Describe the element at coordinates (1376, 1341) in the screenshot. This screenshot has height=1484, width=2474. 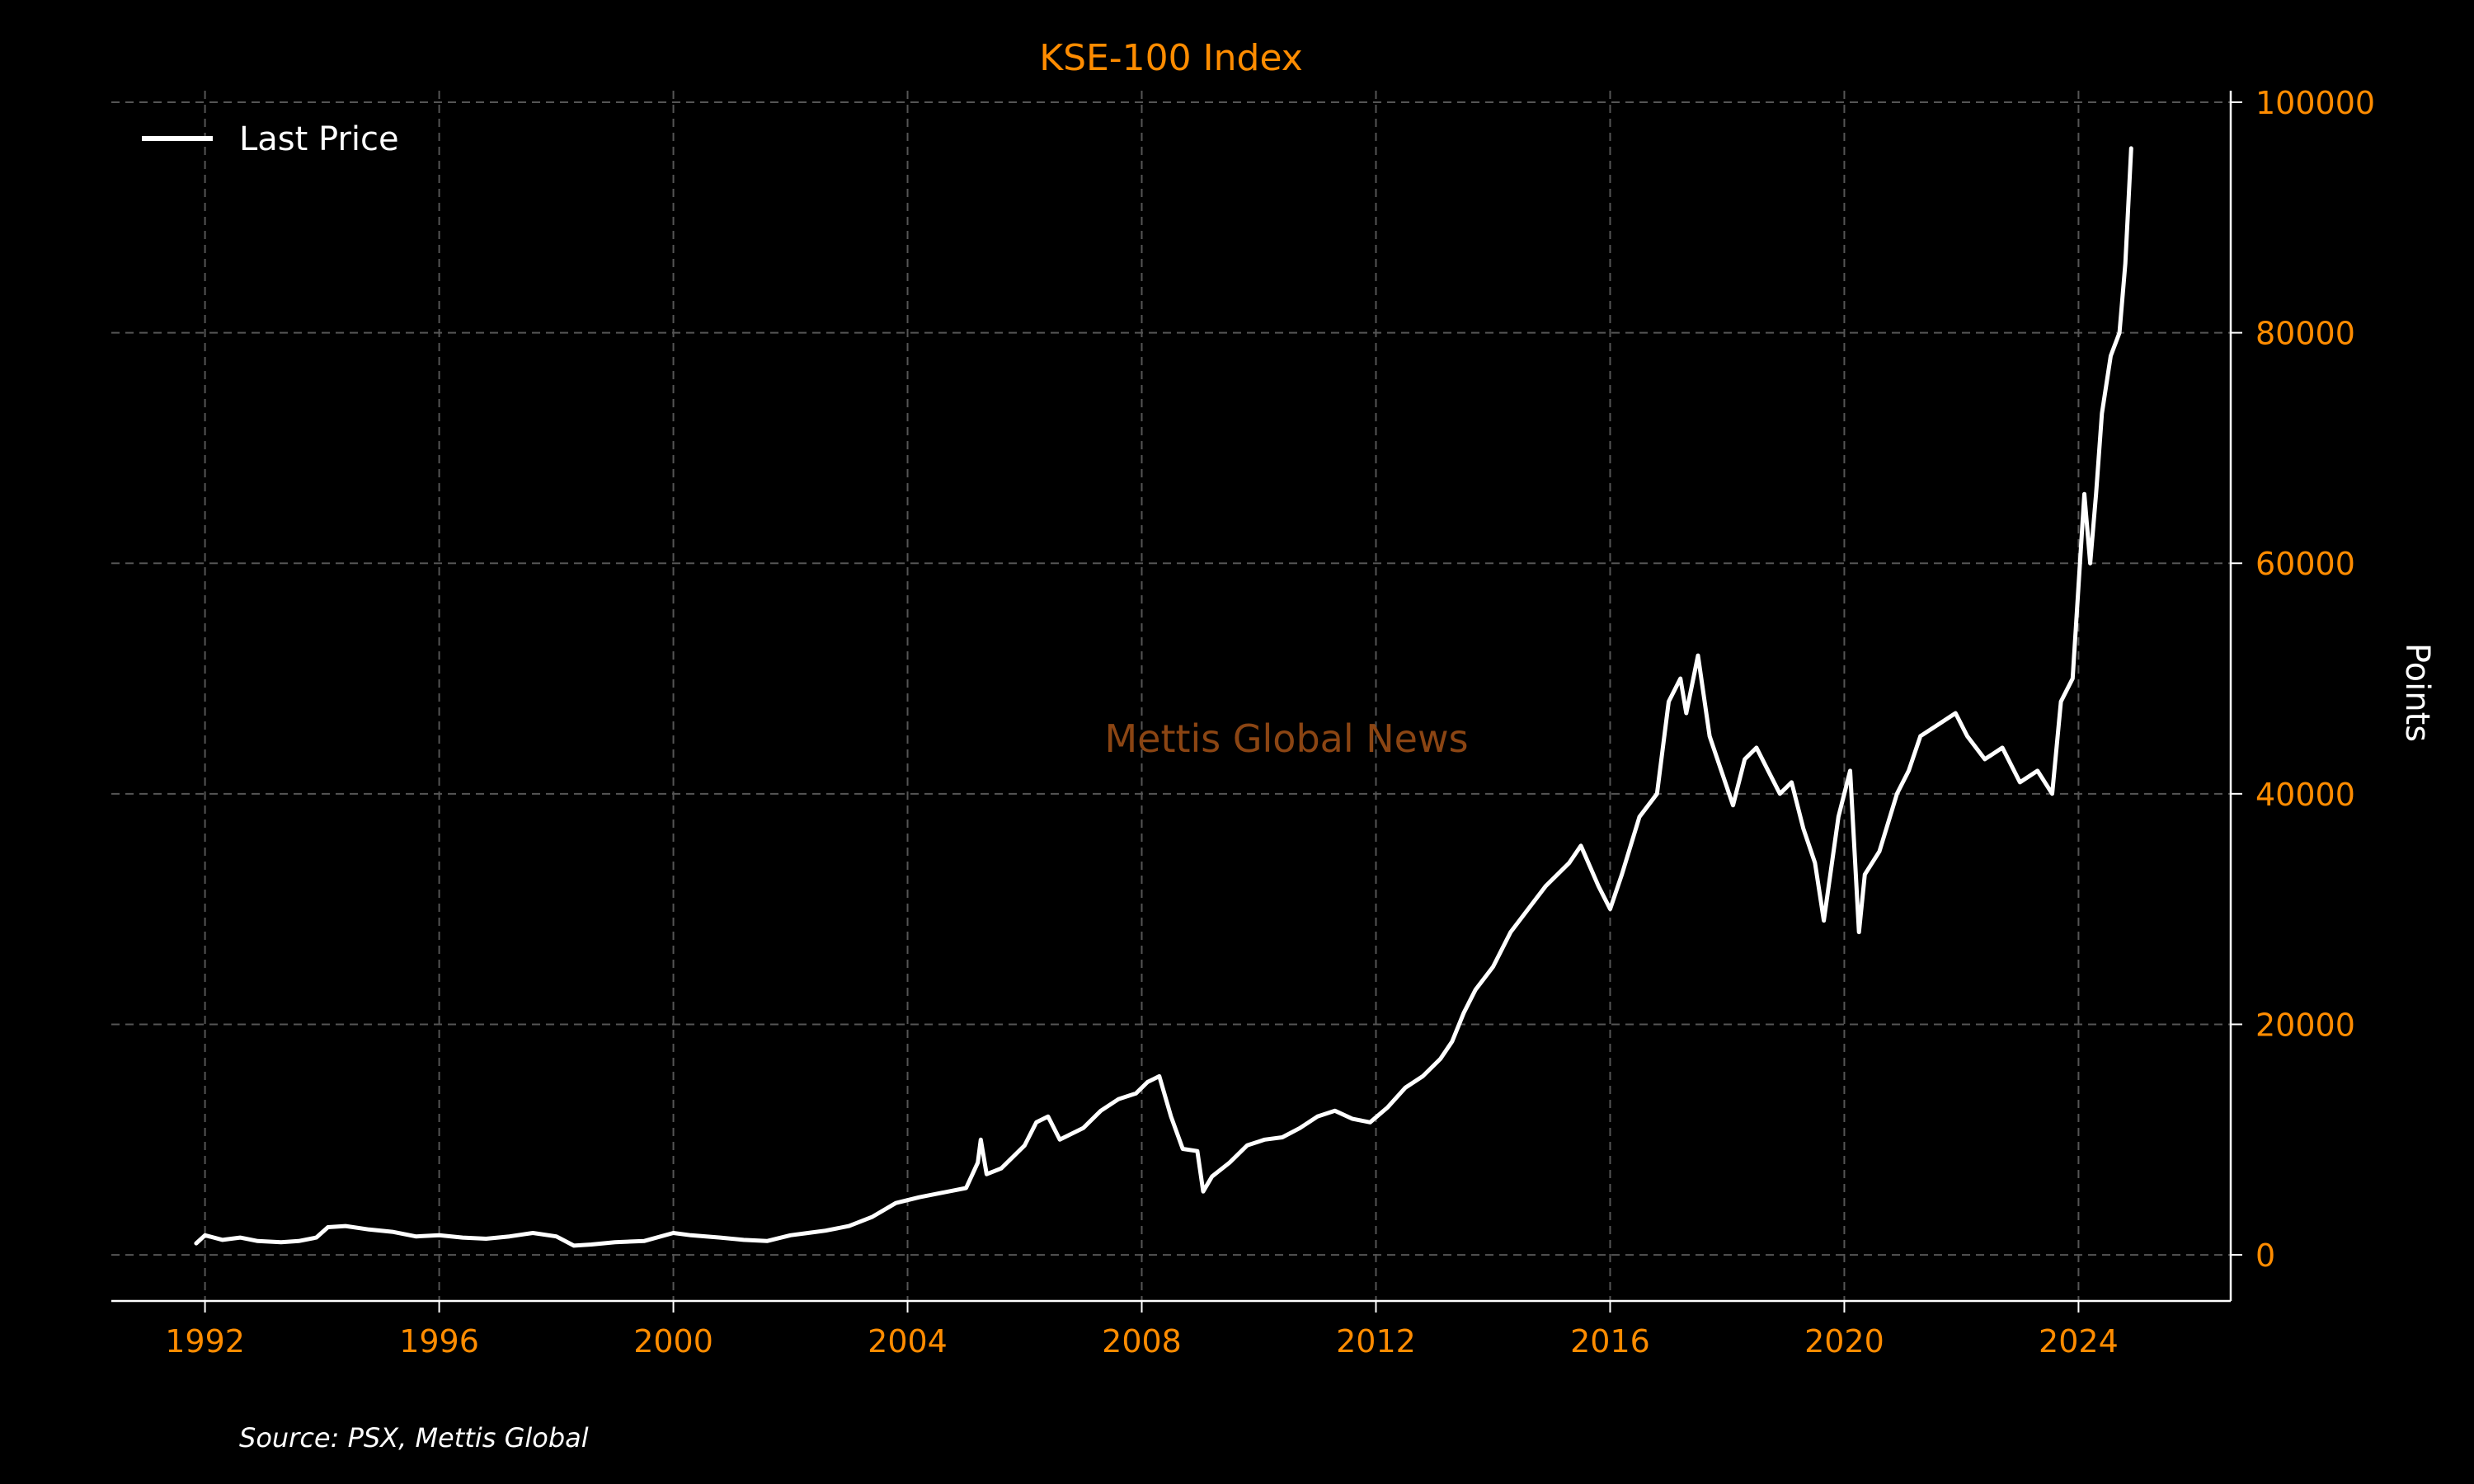
I see `x-tick-label: 2012` at that location.